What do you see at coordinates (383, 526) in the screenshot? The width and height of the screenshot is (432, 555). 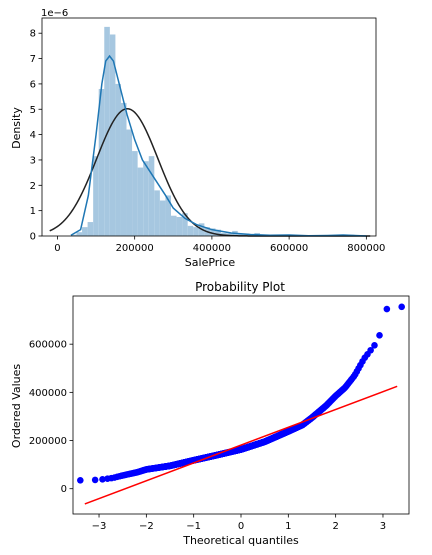 I see `probability-plot-x-tick-label: 3` at bounding box center [383, 526].